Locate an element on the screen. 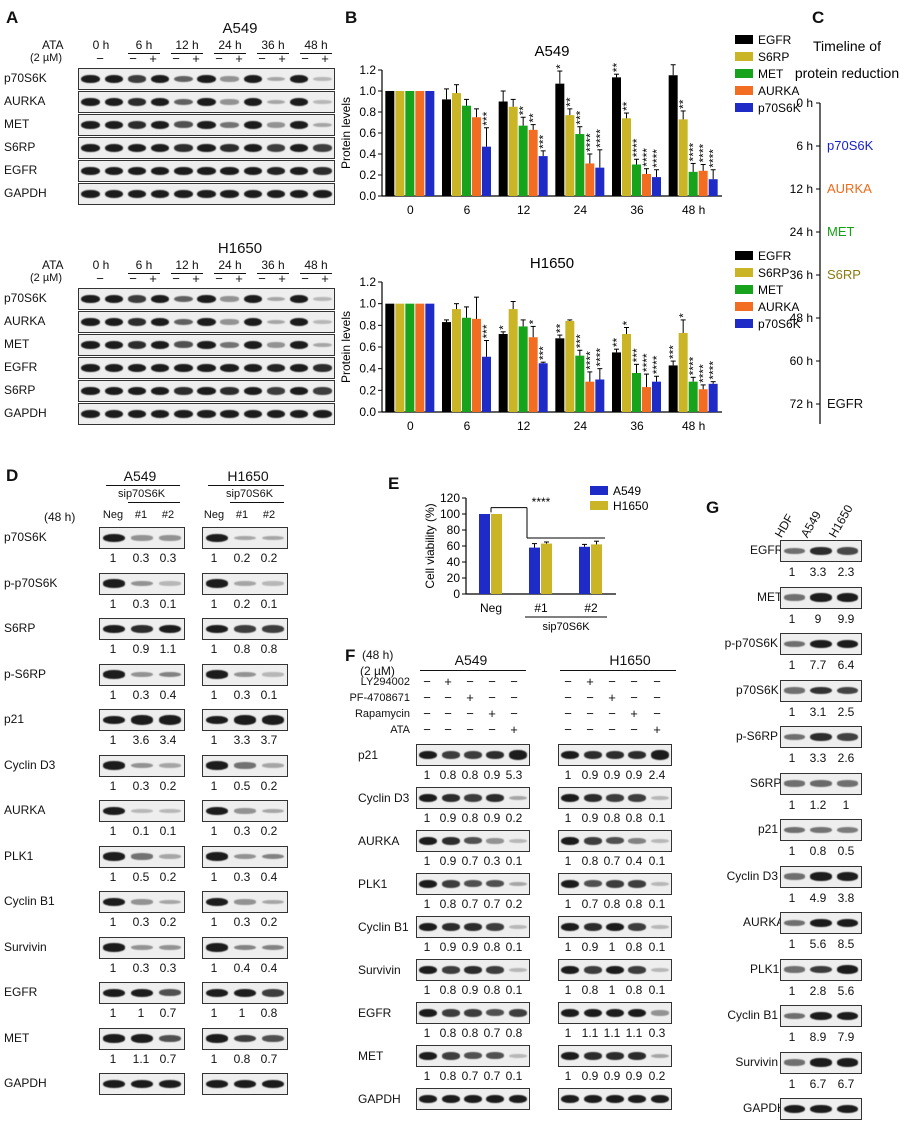 Image resolution: width=924 pixels, height=1134 pixels. quant-value: 0.4 is located at coordinates (269, 967).